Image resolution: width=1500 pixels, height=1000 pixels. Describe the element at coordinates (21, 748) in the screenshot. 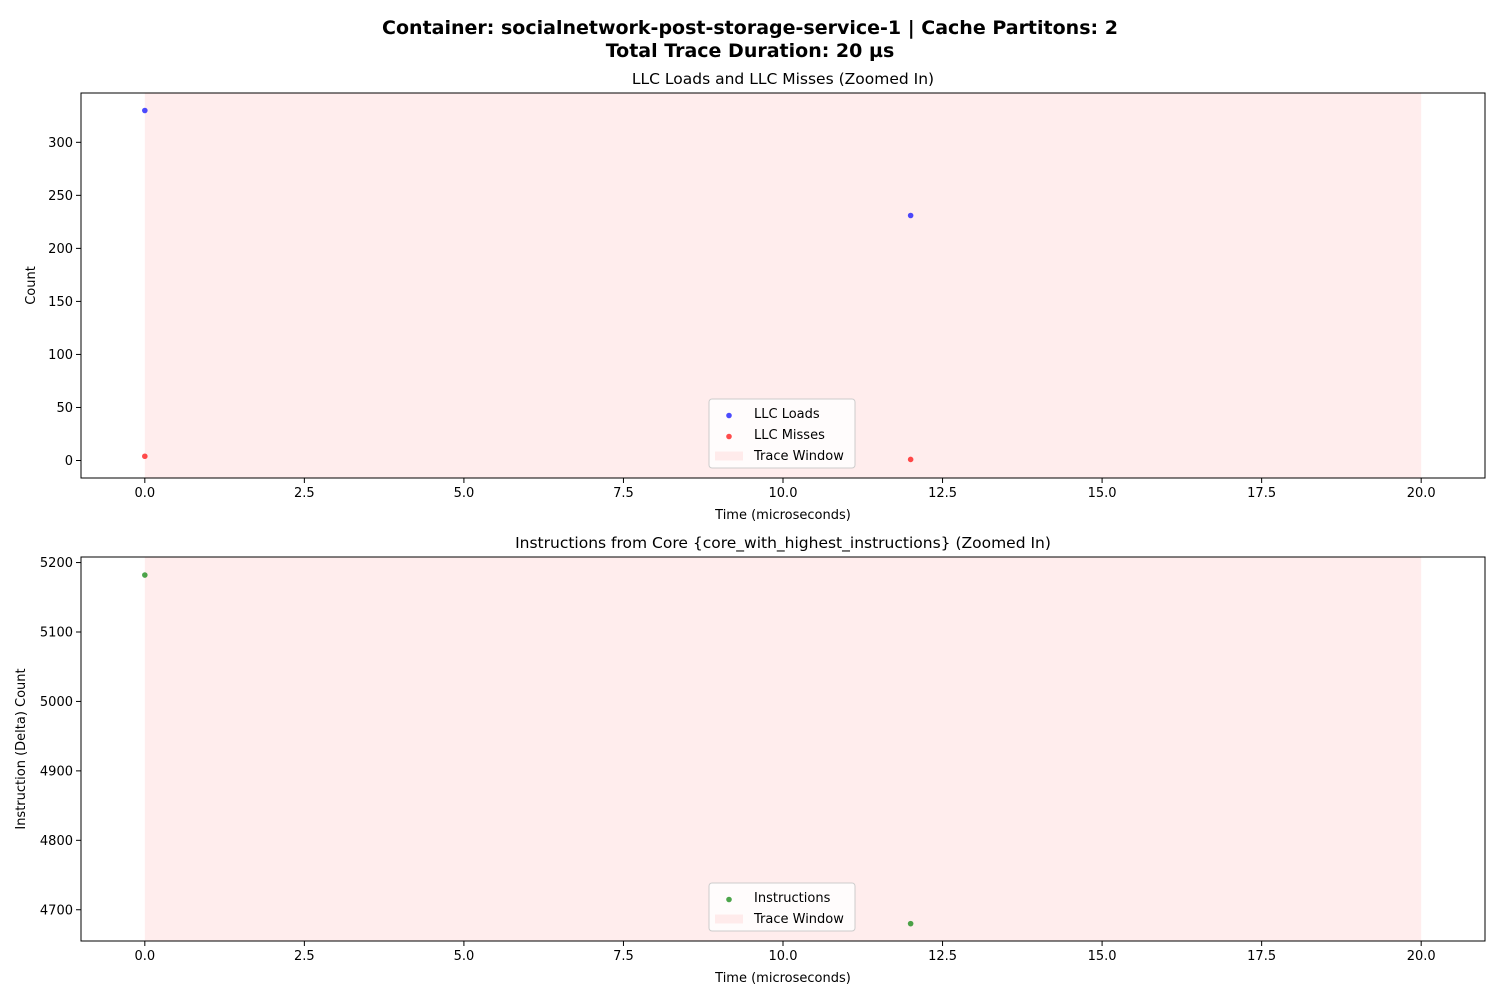

I see `y-axis-label: Instruction (Delta) Count` at that location.